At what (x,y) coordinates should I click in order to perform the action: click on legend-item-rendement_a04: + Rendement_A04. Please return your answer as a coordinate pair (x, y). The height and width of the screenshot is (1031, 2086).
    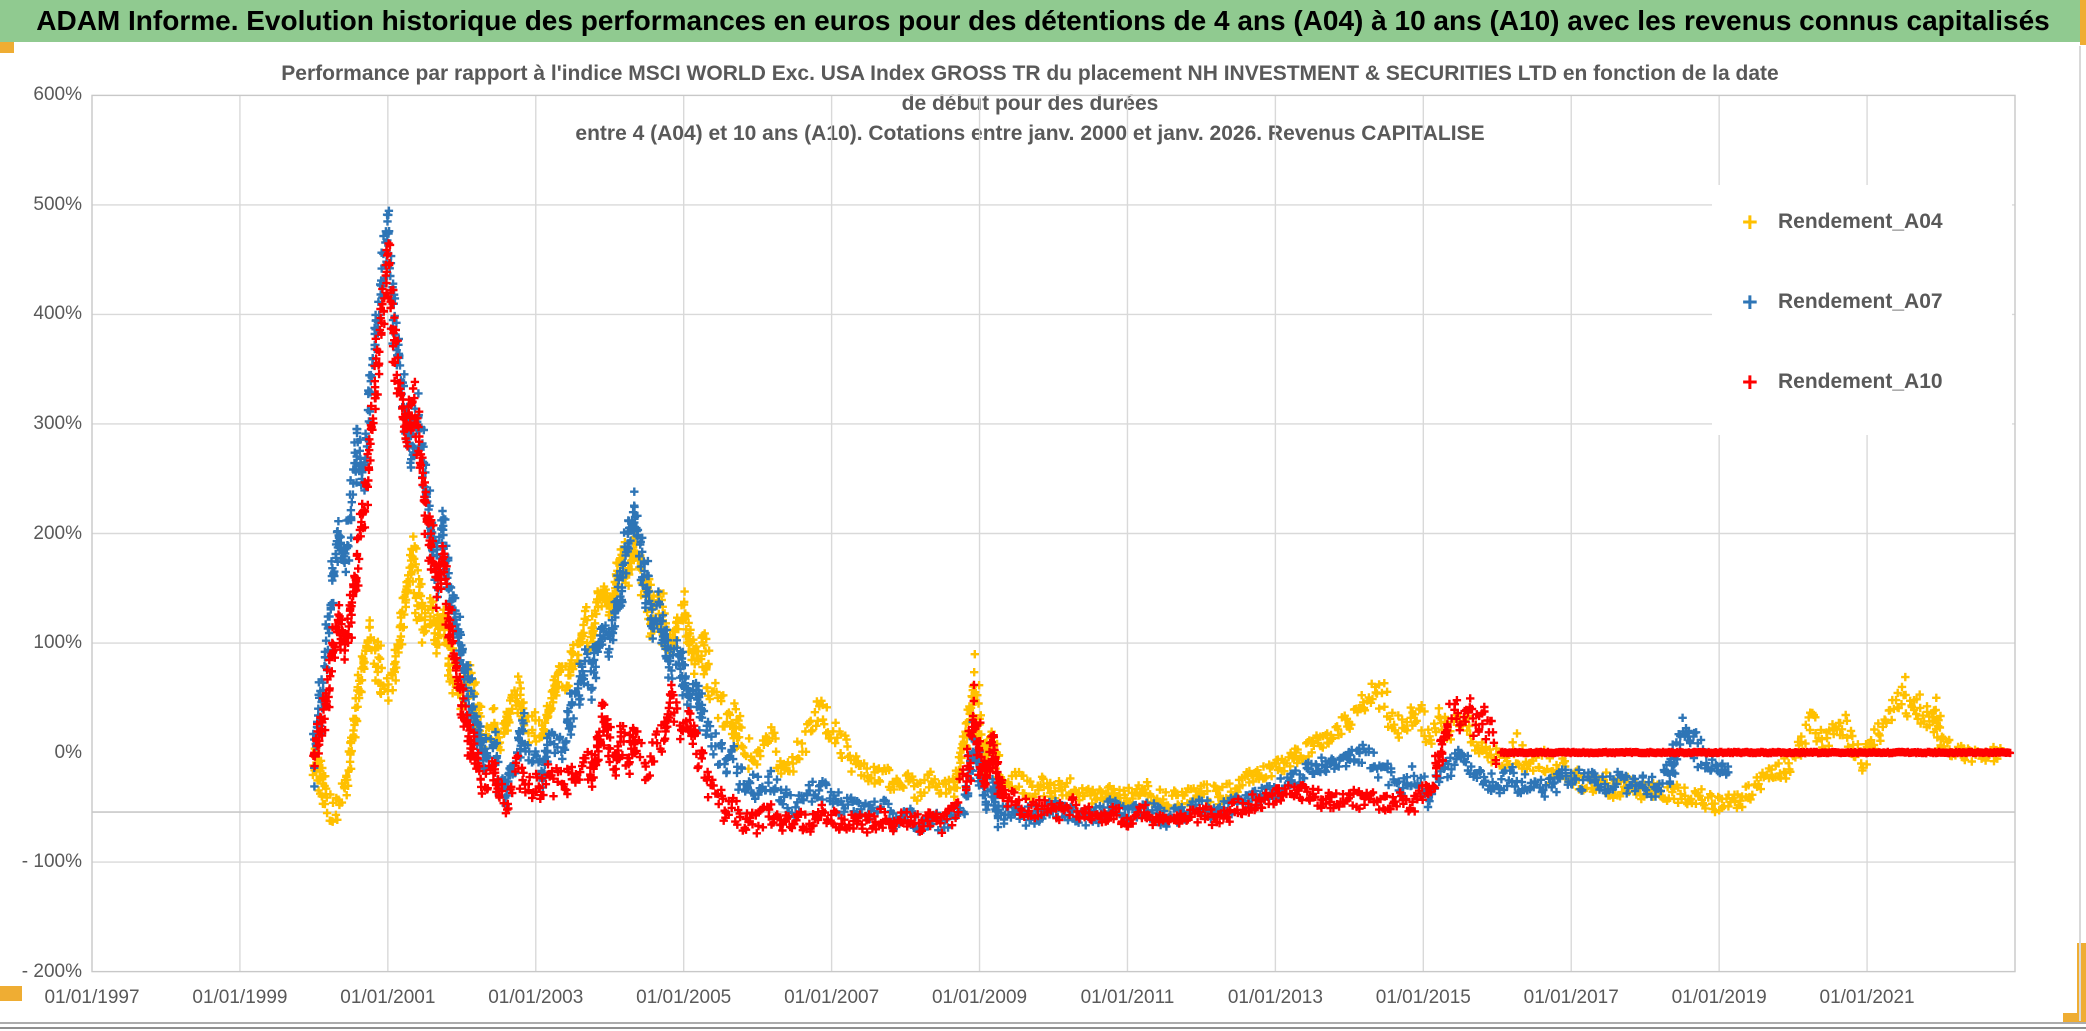
    Looking at the image, I should click on (1842, 222).